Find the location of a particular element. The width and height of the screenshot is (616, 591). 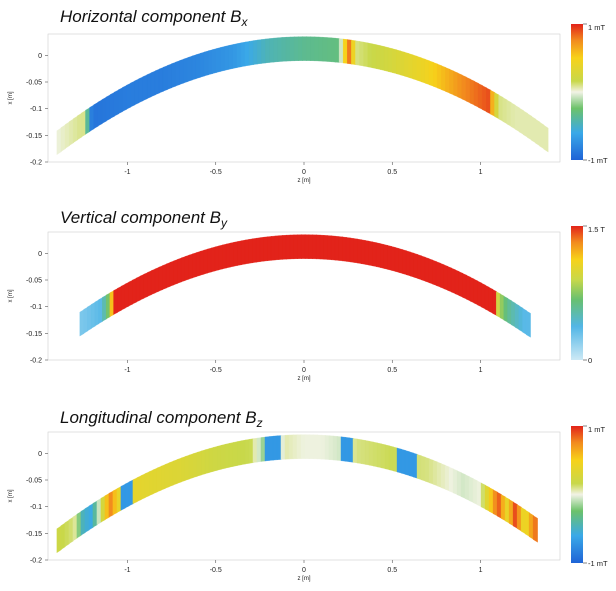

panel-title: Horizontal component Bx is located at coordinates (154, 18).